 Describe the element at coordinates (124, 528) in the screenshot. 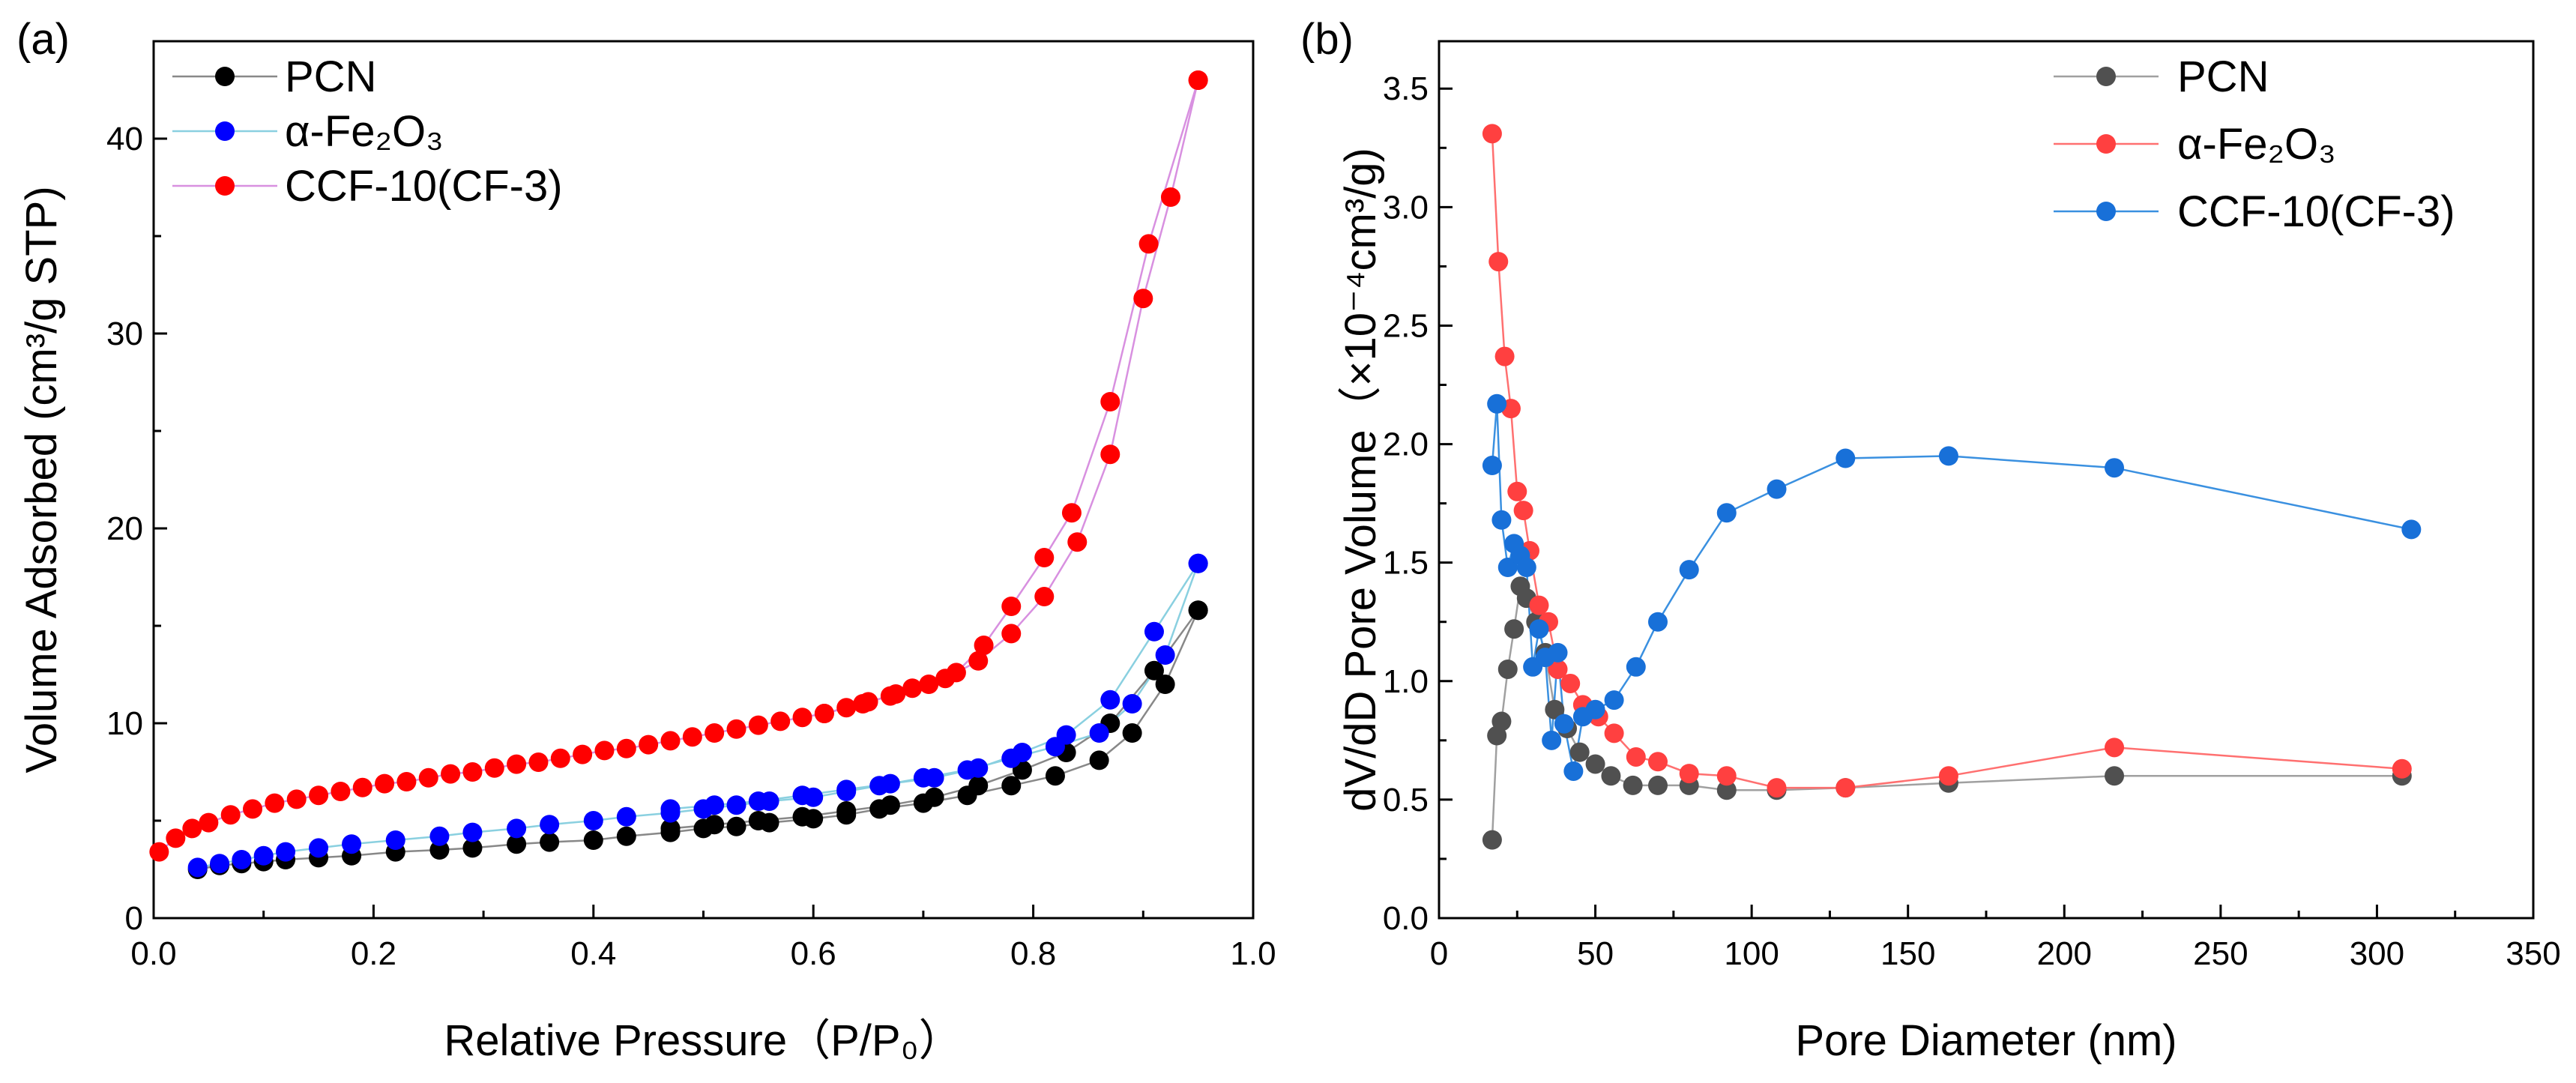

I see `y-tick-label: 20` at that location.